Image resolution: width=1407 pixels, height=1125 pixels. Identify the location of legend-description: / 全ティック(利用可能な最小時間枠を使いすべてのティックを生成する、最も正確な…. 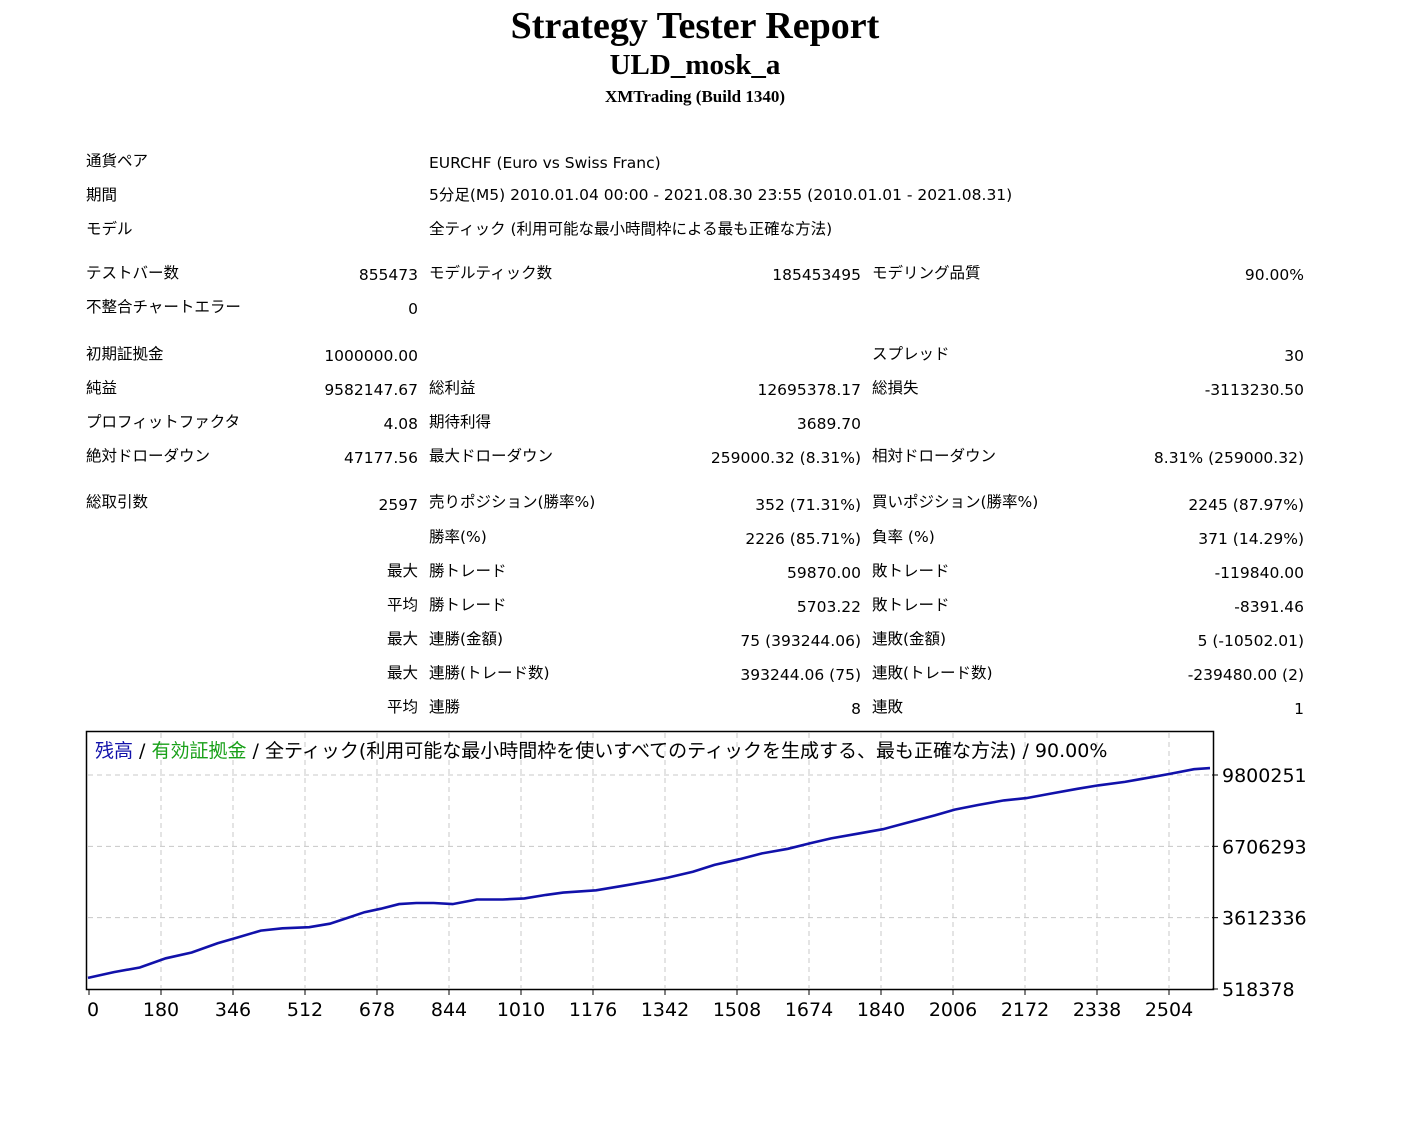
(677, 751).